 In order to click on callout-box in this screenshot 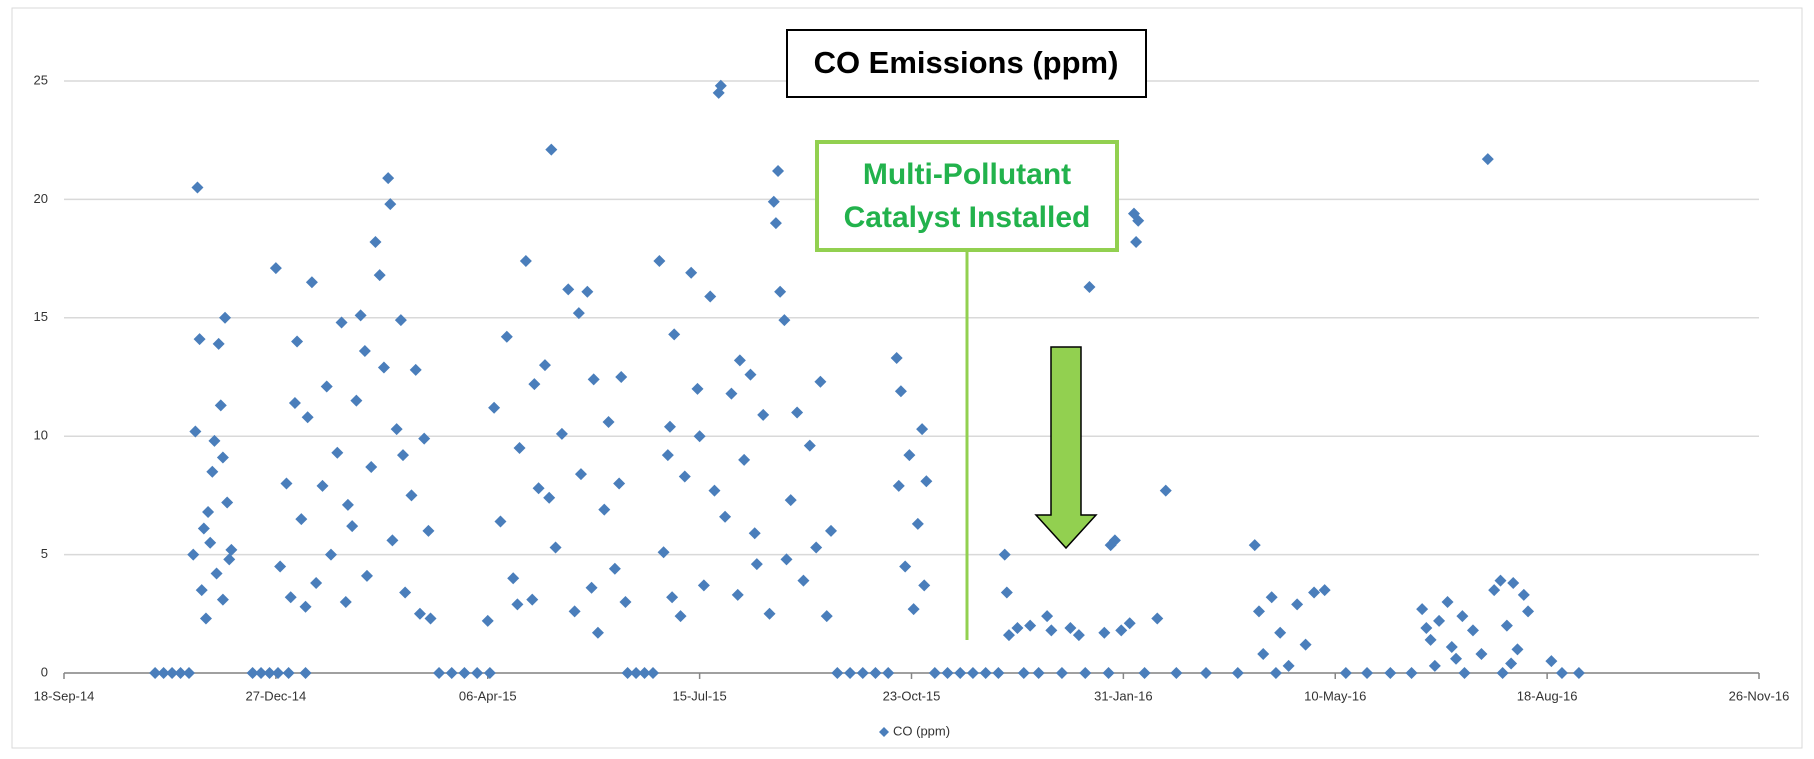, I will do `click(967, 196)`.